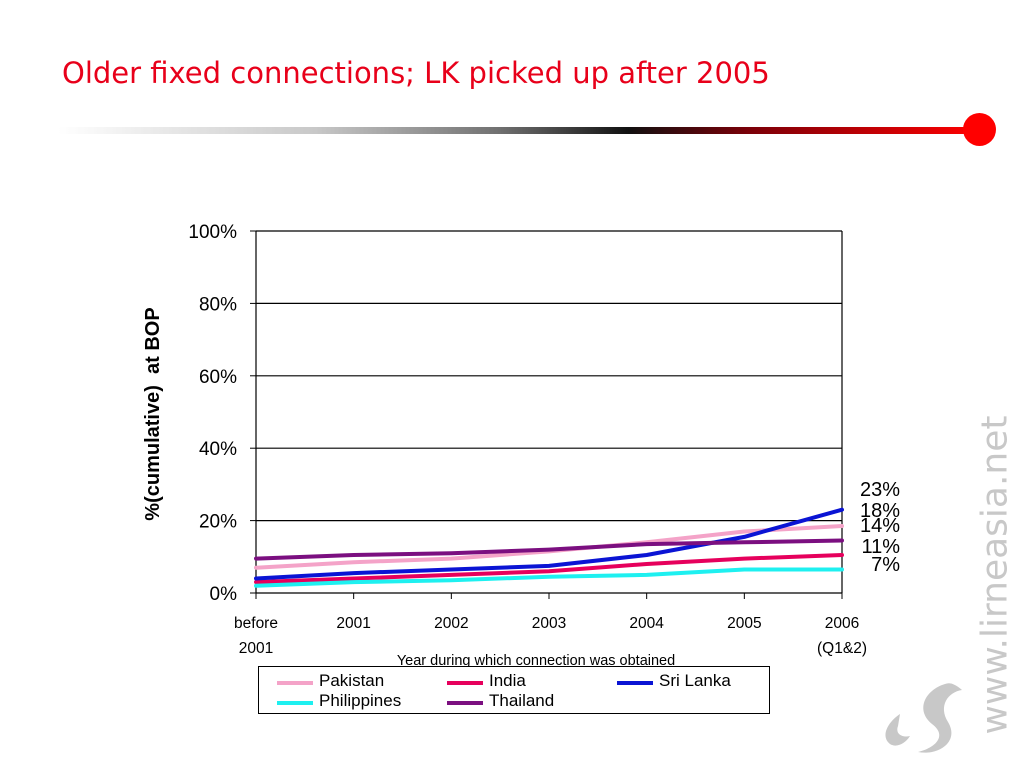 Image resolution: width=1024 pixels, height=768 pixels. I want to click on series-line-philippines, so click(549, 577).